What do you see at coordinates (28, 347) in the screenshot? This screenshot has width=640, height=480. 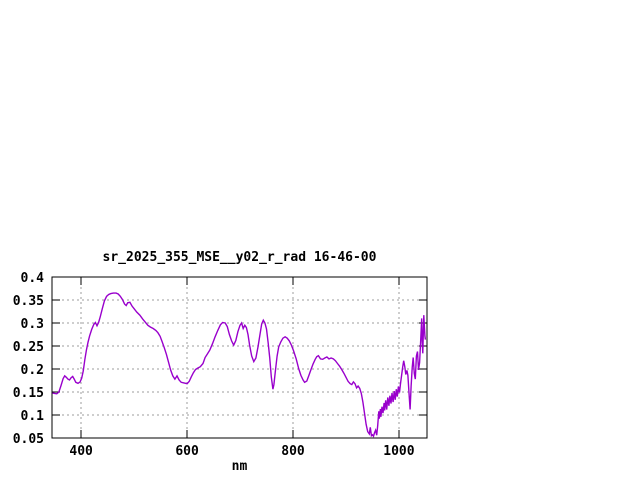 I see `y-tick-label: 0.25` at bounding box center [28, 347].